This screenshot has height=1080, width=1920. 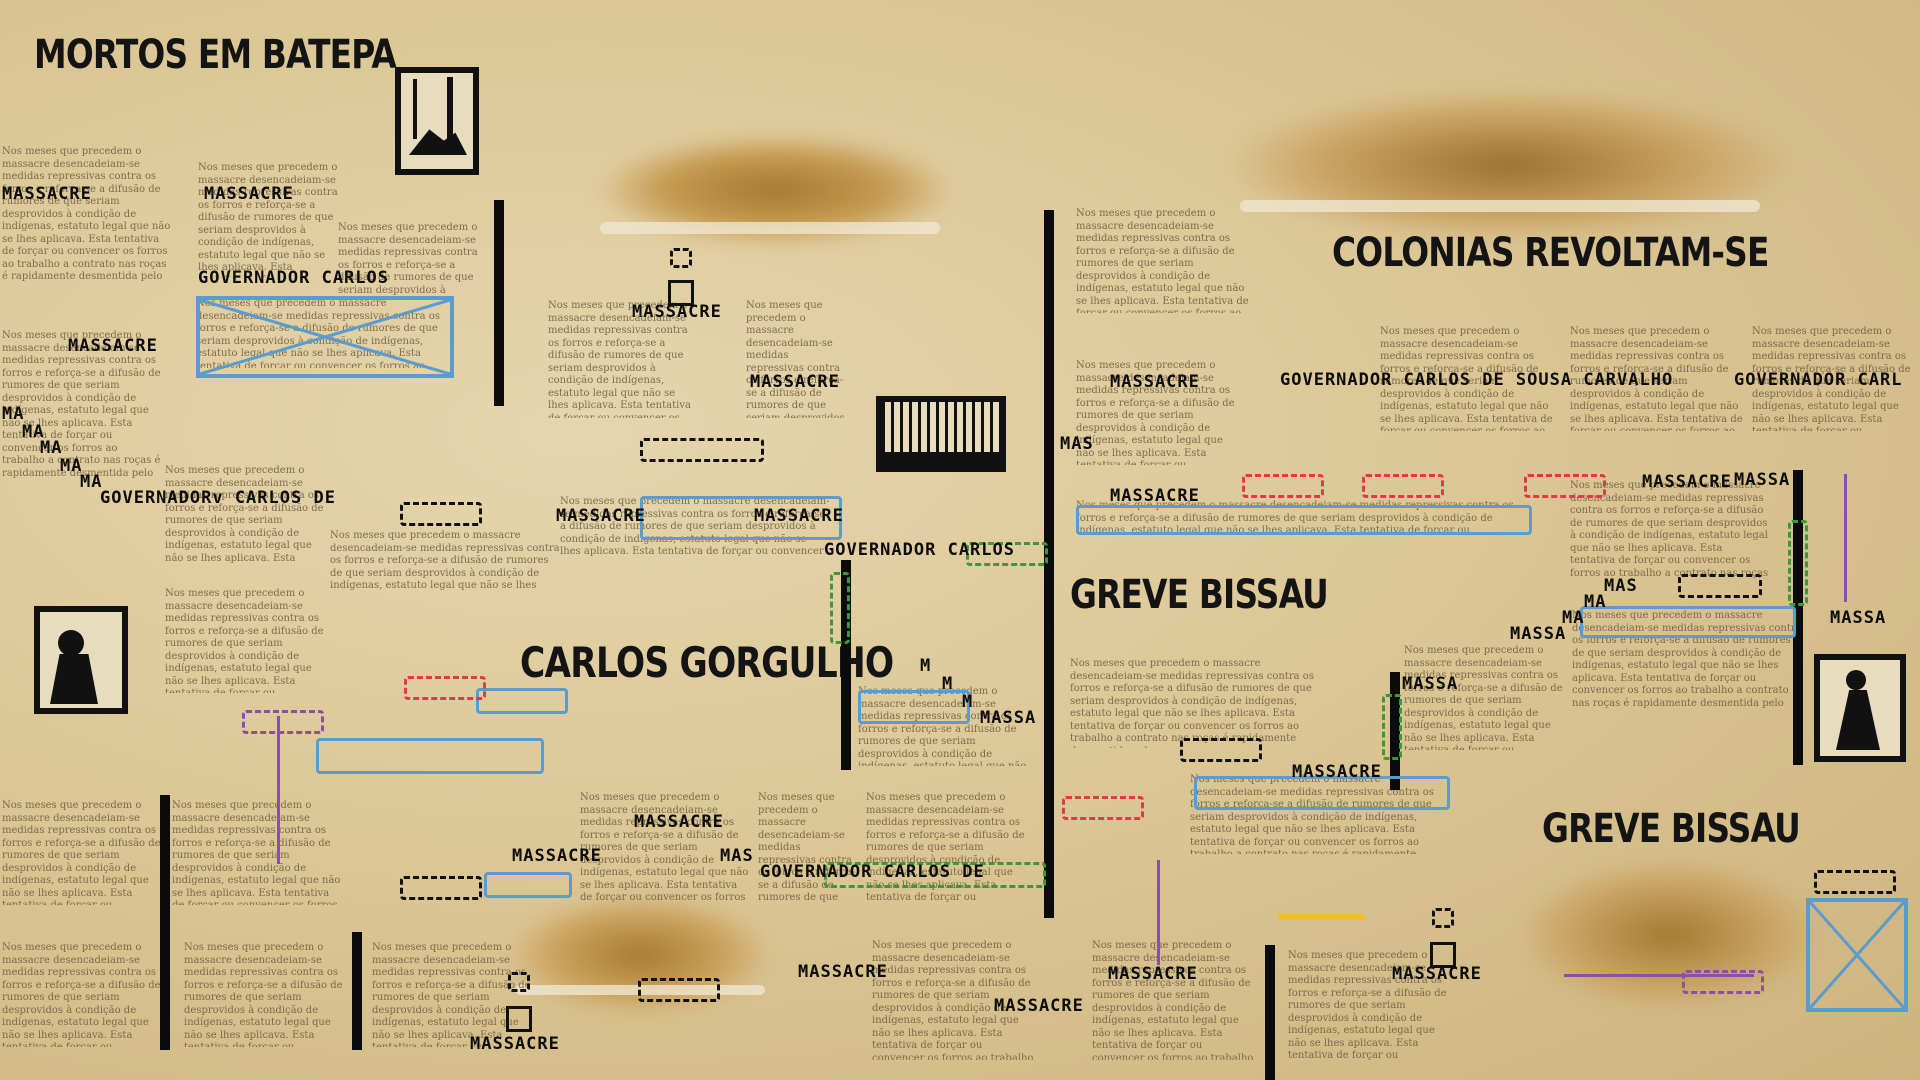 I want to click on headline-colonias-revoltam-se: COLONIAS REVOLTAM-SE, so click(x=1550, y=253).